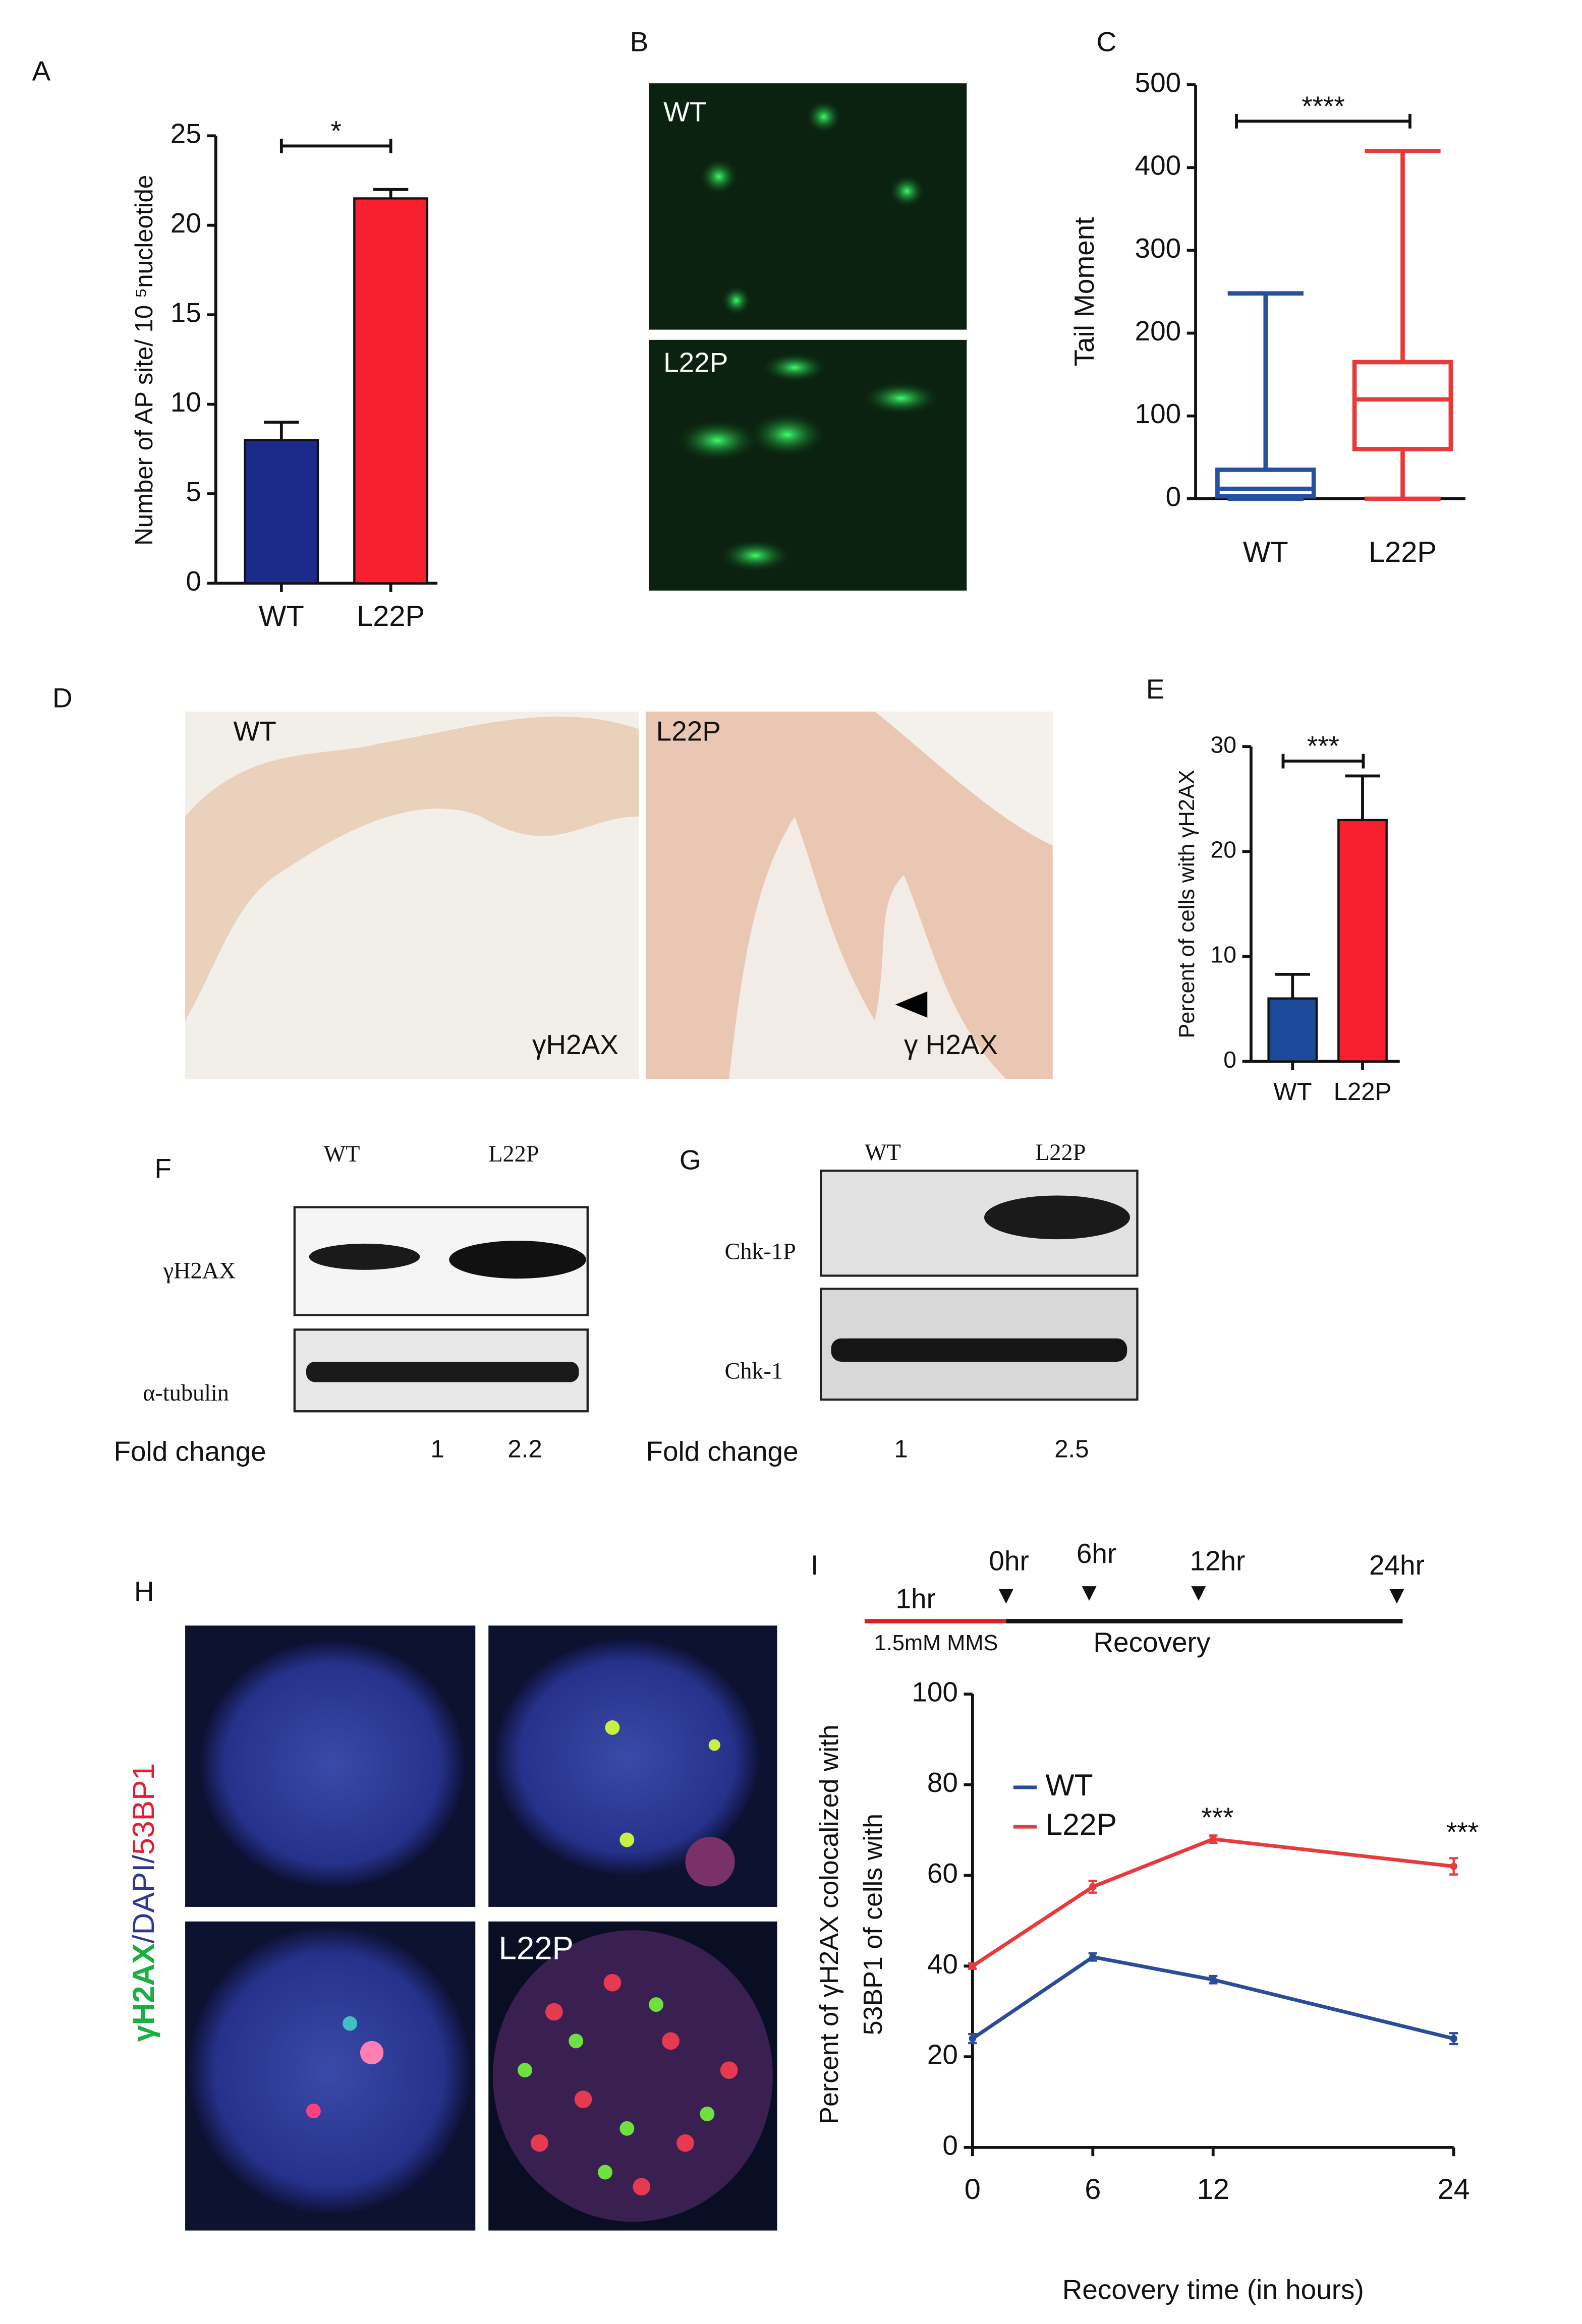 The width and height of the screenshot is (1582, 2324). What do you see at coordinates (1213, 2189) in the screenshot?
I see `x-tick-label: 12` at bounding box center [1213, 2189].